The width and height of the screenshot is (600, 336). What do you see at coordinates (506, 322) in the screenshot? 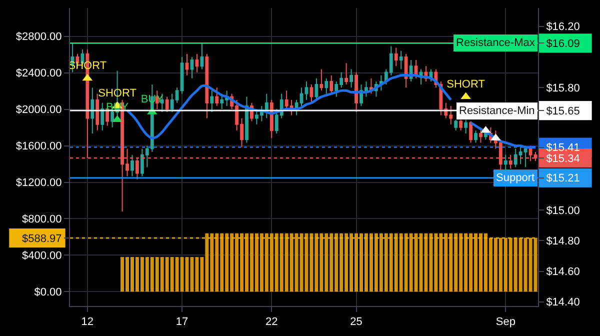
I see `x-tick-label: Sep` at bounding box center [506, 322].